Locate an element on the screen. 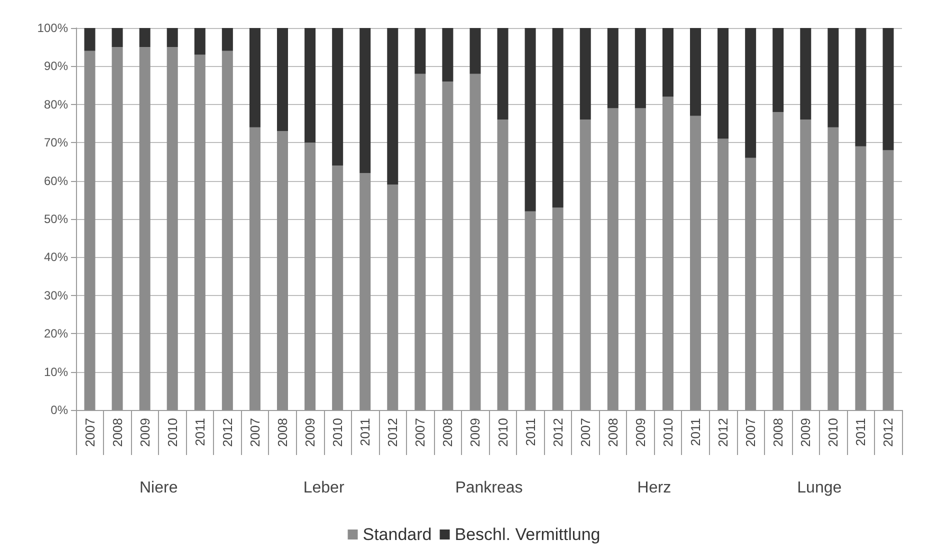 This screenshot has width=948, height=558. legend-label: Beschl. Vermittlung is located at coordinates (527, 534).